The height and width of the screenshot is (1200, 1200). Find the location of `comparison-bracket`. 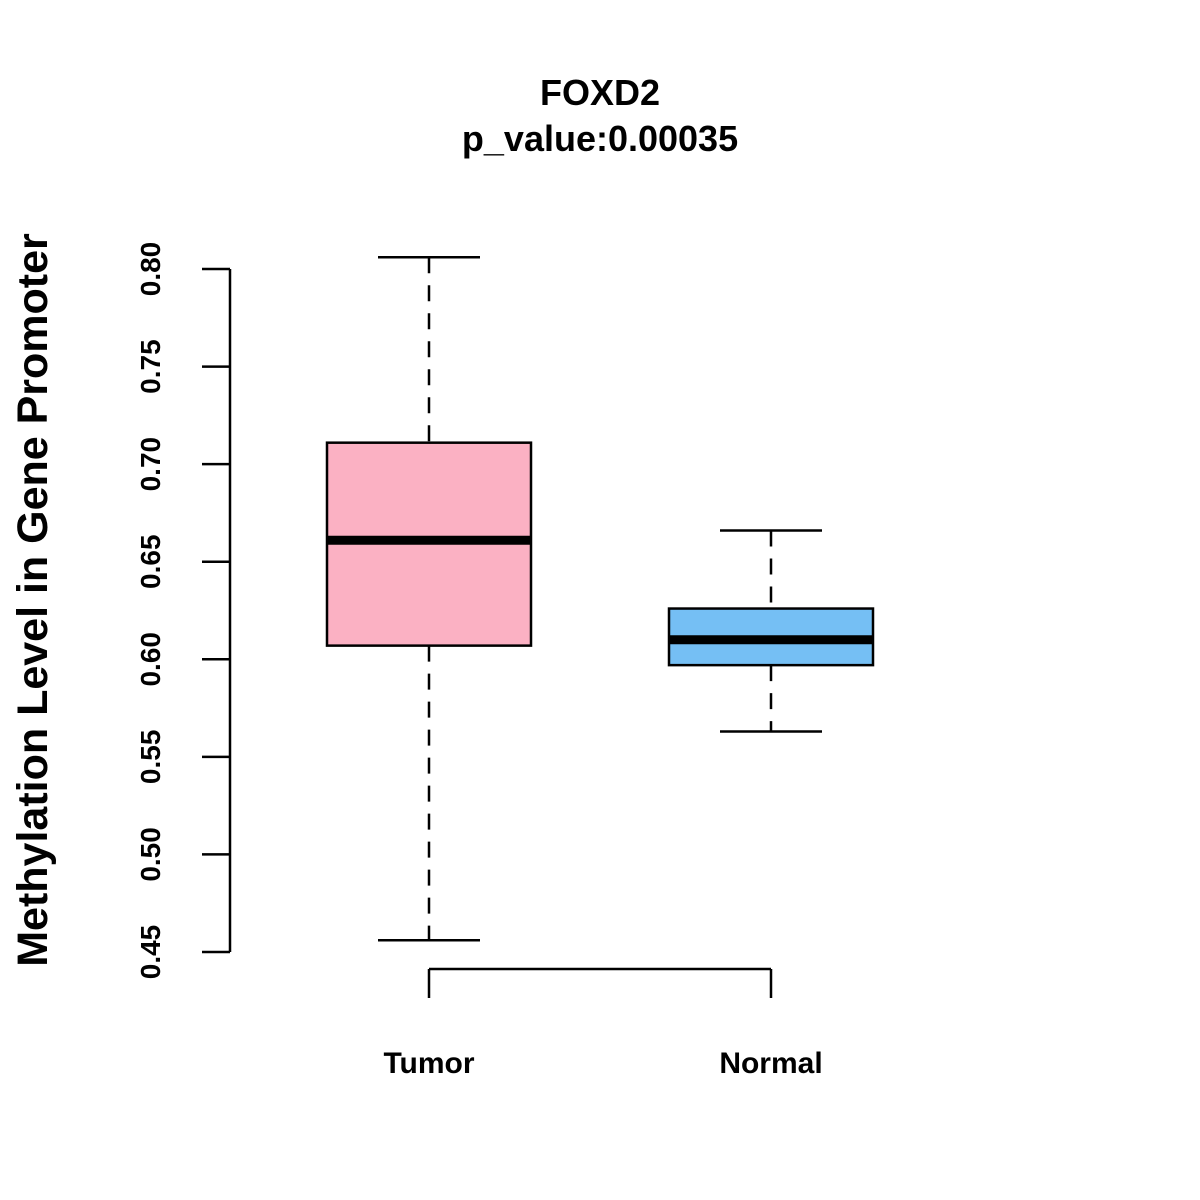

comparison-bracket is located at coordinates (600, 982).